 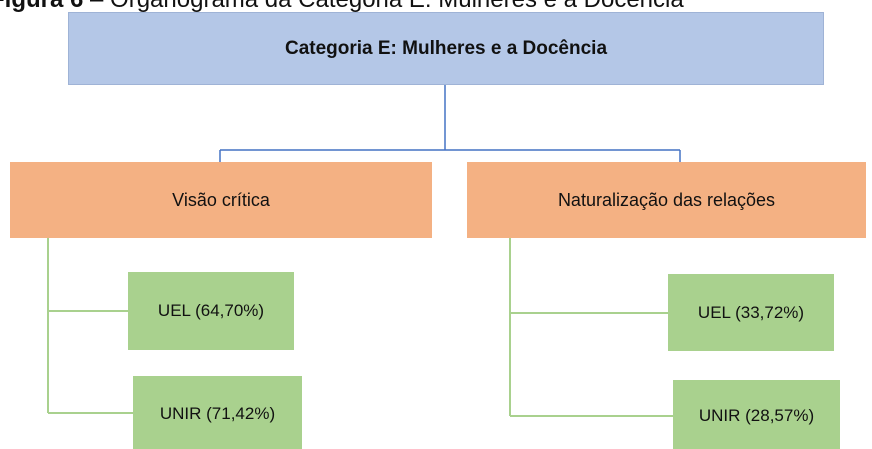 I want to click on branch-node: Naturalização das relações, so click(x=666, y=200).